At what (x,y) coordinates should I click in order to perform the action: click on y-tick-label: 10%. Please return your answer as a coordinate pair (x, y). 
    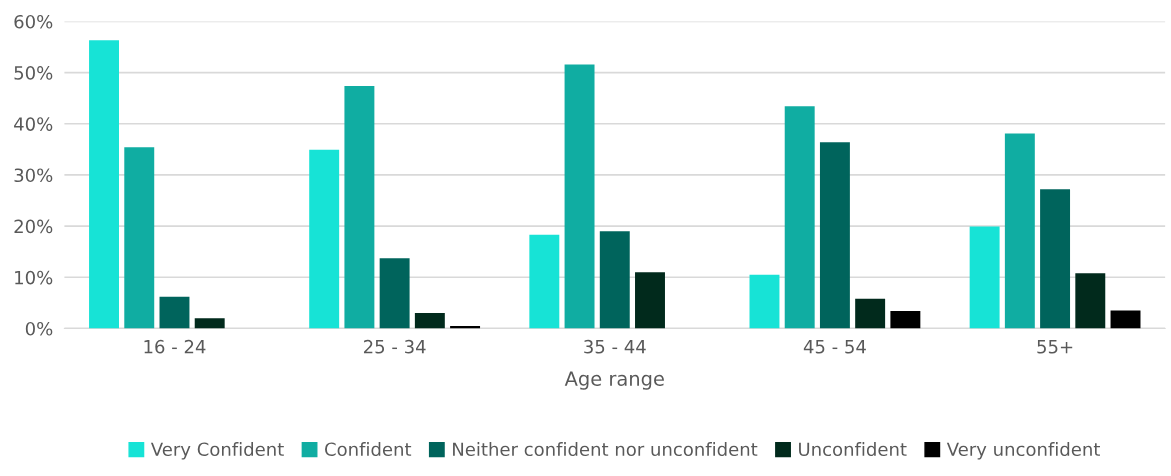
    Looking at the image, I should click on (34, 277).